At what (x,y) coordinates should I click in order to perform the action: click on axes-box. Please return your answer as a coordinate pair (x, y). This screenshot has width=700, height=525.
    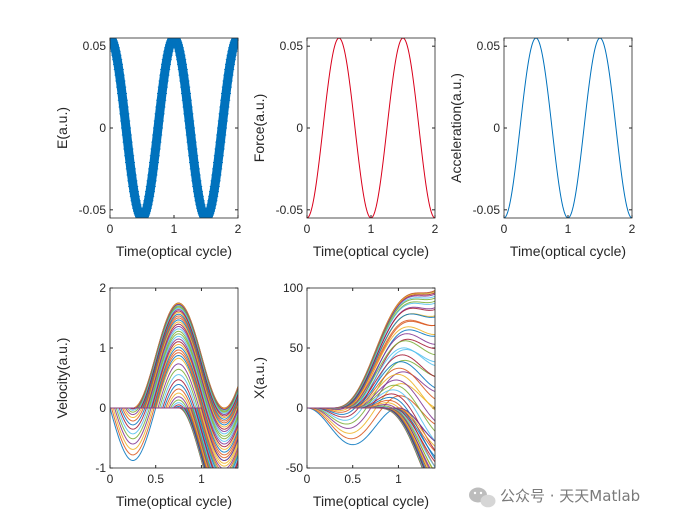
    Looking at the image, I should click on (174, 378).